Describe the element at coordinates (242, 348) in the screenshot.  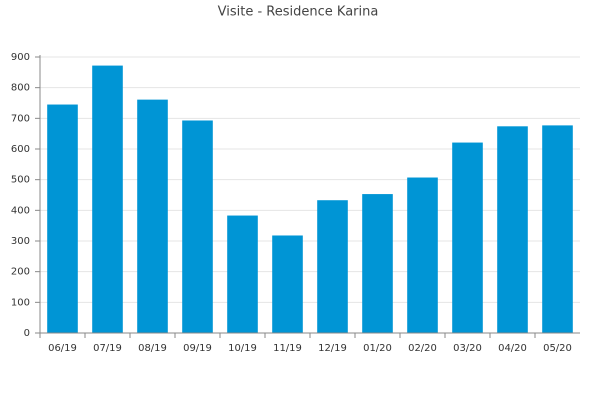
I see `x-tick-label: 10/19` at that location.